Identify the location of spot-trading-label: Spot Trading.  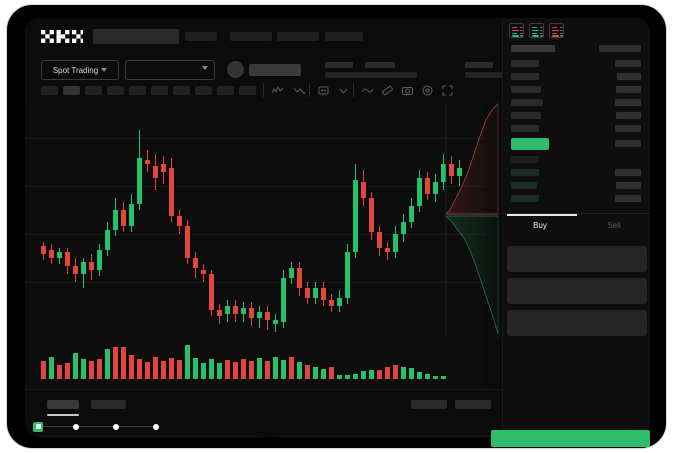
(75, 70).